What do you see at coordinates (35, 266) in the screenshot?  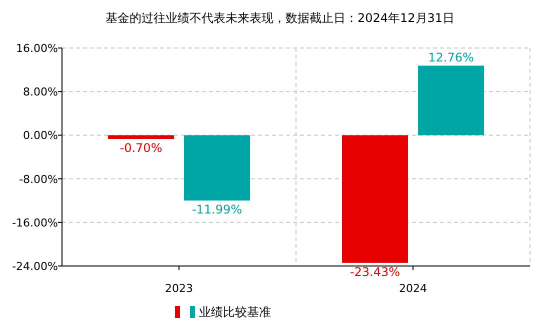 I see `y-tick-label: -24.00%` at bounding box center [35, 266].